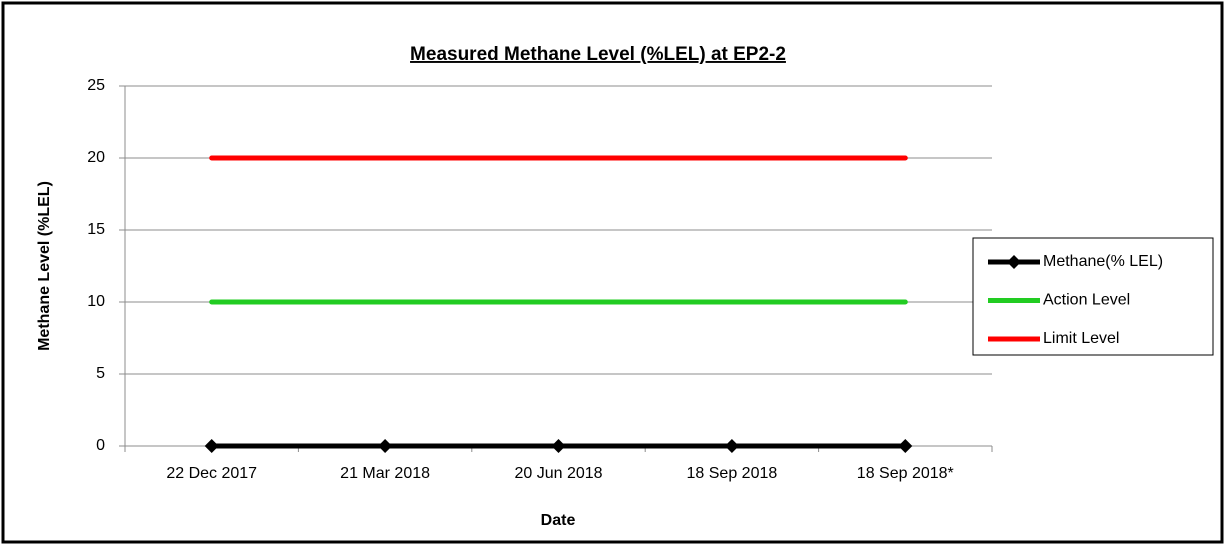 This screenshot has width=1225, height=550. What do you see at coordinates (905, 473) in the screenshot?
I see `x-tick-label: 18 Sep 2018*` at bounding box center [905, 473].